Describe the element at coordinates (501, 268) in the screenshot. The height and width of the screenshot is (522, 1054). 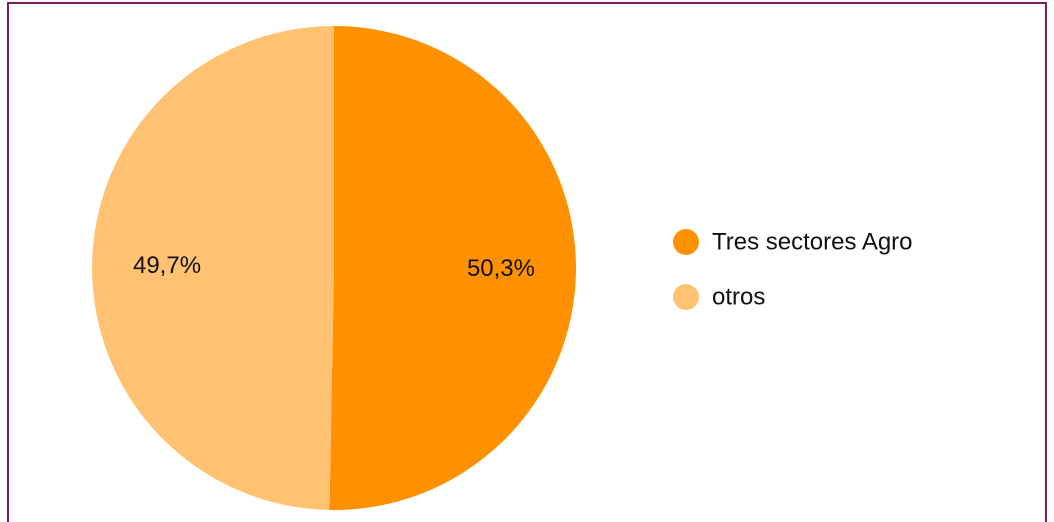
I see `slice-label: 50,3%` at that location.